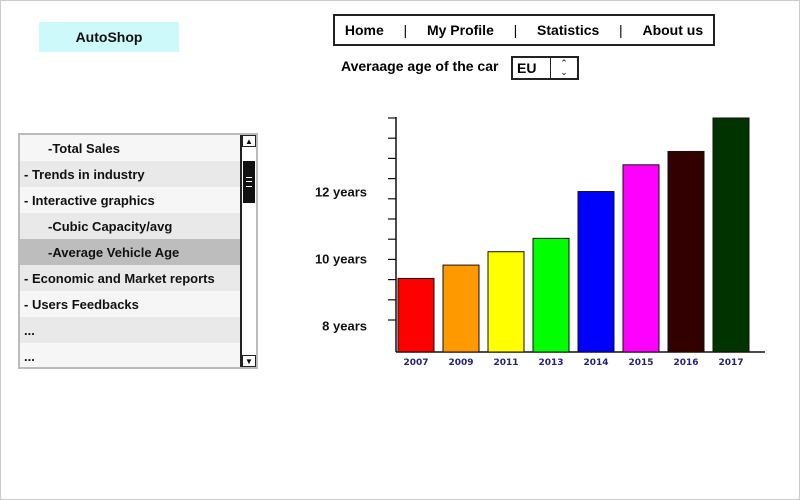 The image size is (800, 500). I want to click on nav-my-profile: My Profile, so click(460, 30).